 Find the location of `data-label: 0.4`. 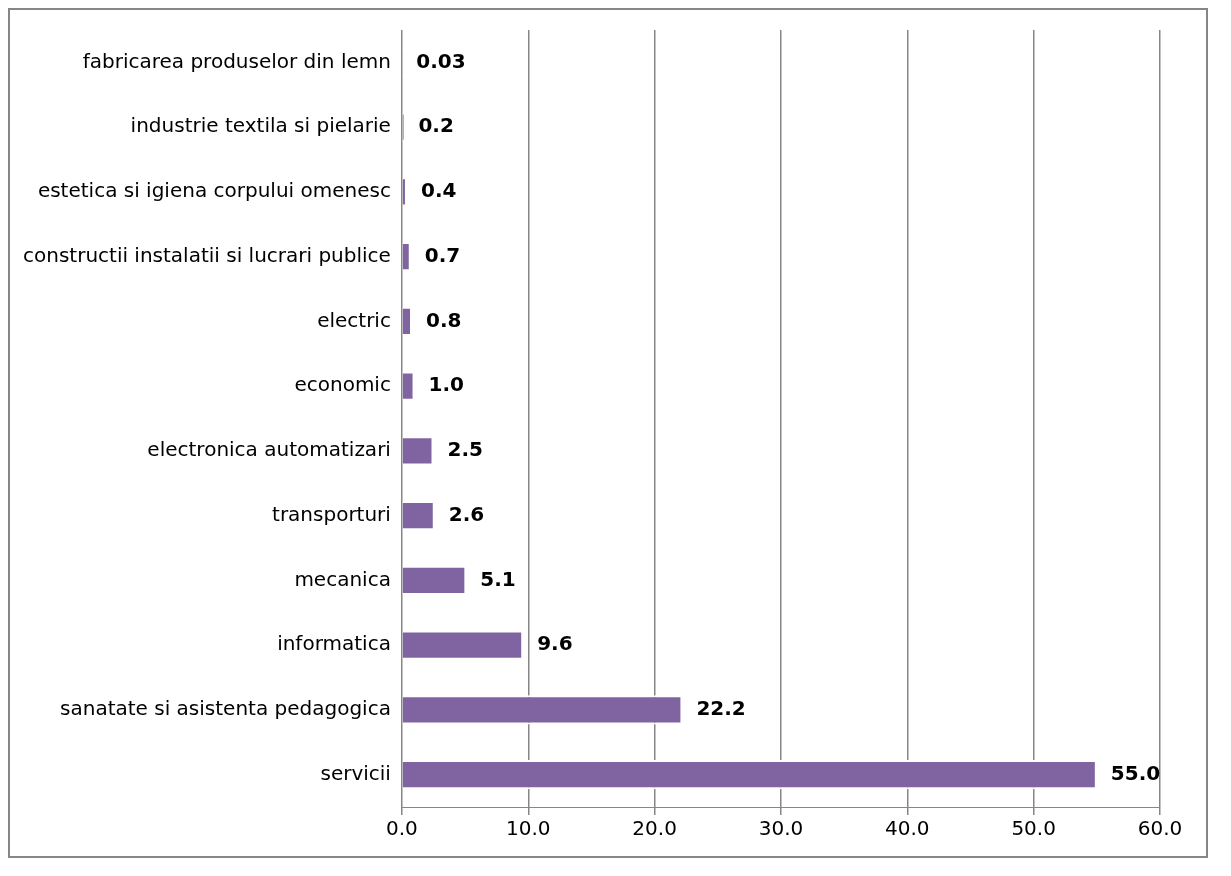

data-label: 0.4 is located at coordinates (438, 190).